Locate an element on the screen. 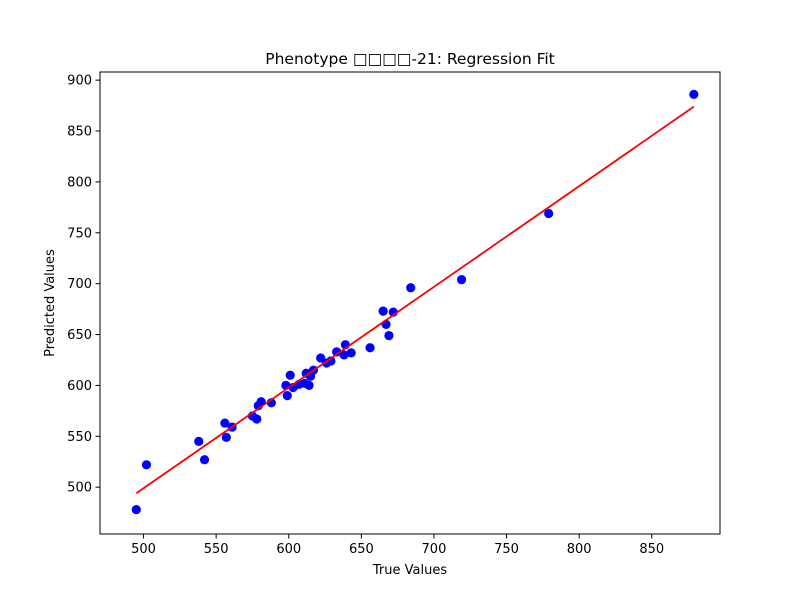 The image size is (800, 600). y-tick-label: 600 is located at coordinates (79, 386).